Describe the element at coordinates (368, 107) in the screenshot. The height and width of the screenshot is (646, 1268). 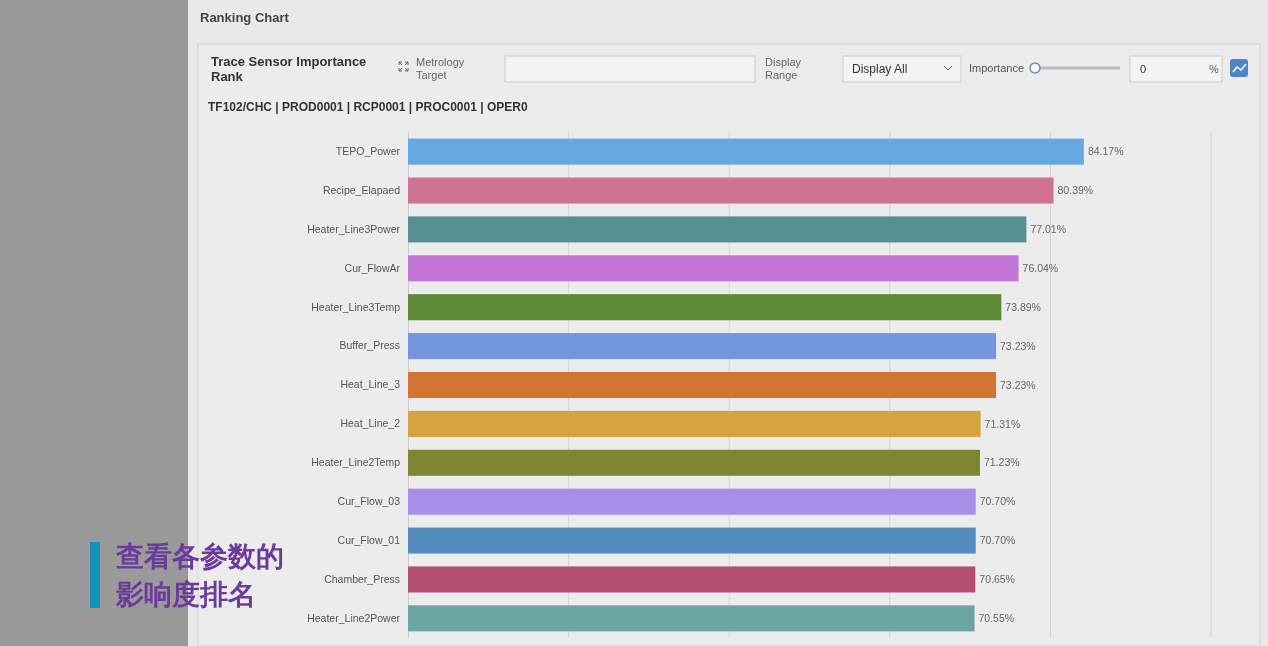
I see `chart-subtitle: TF102/CHC | PROD0001 | RCP0001 | PROC0001 | OPER0` at that location.